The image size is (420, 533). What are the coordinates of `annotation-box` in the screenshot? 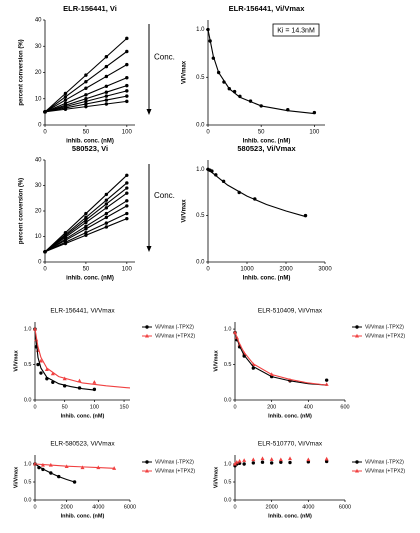 It's located at (296, 30).